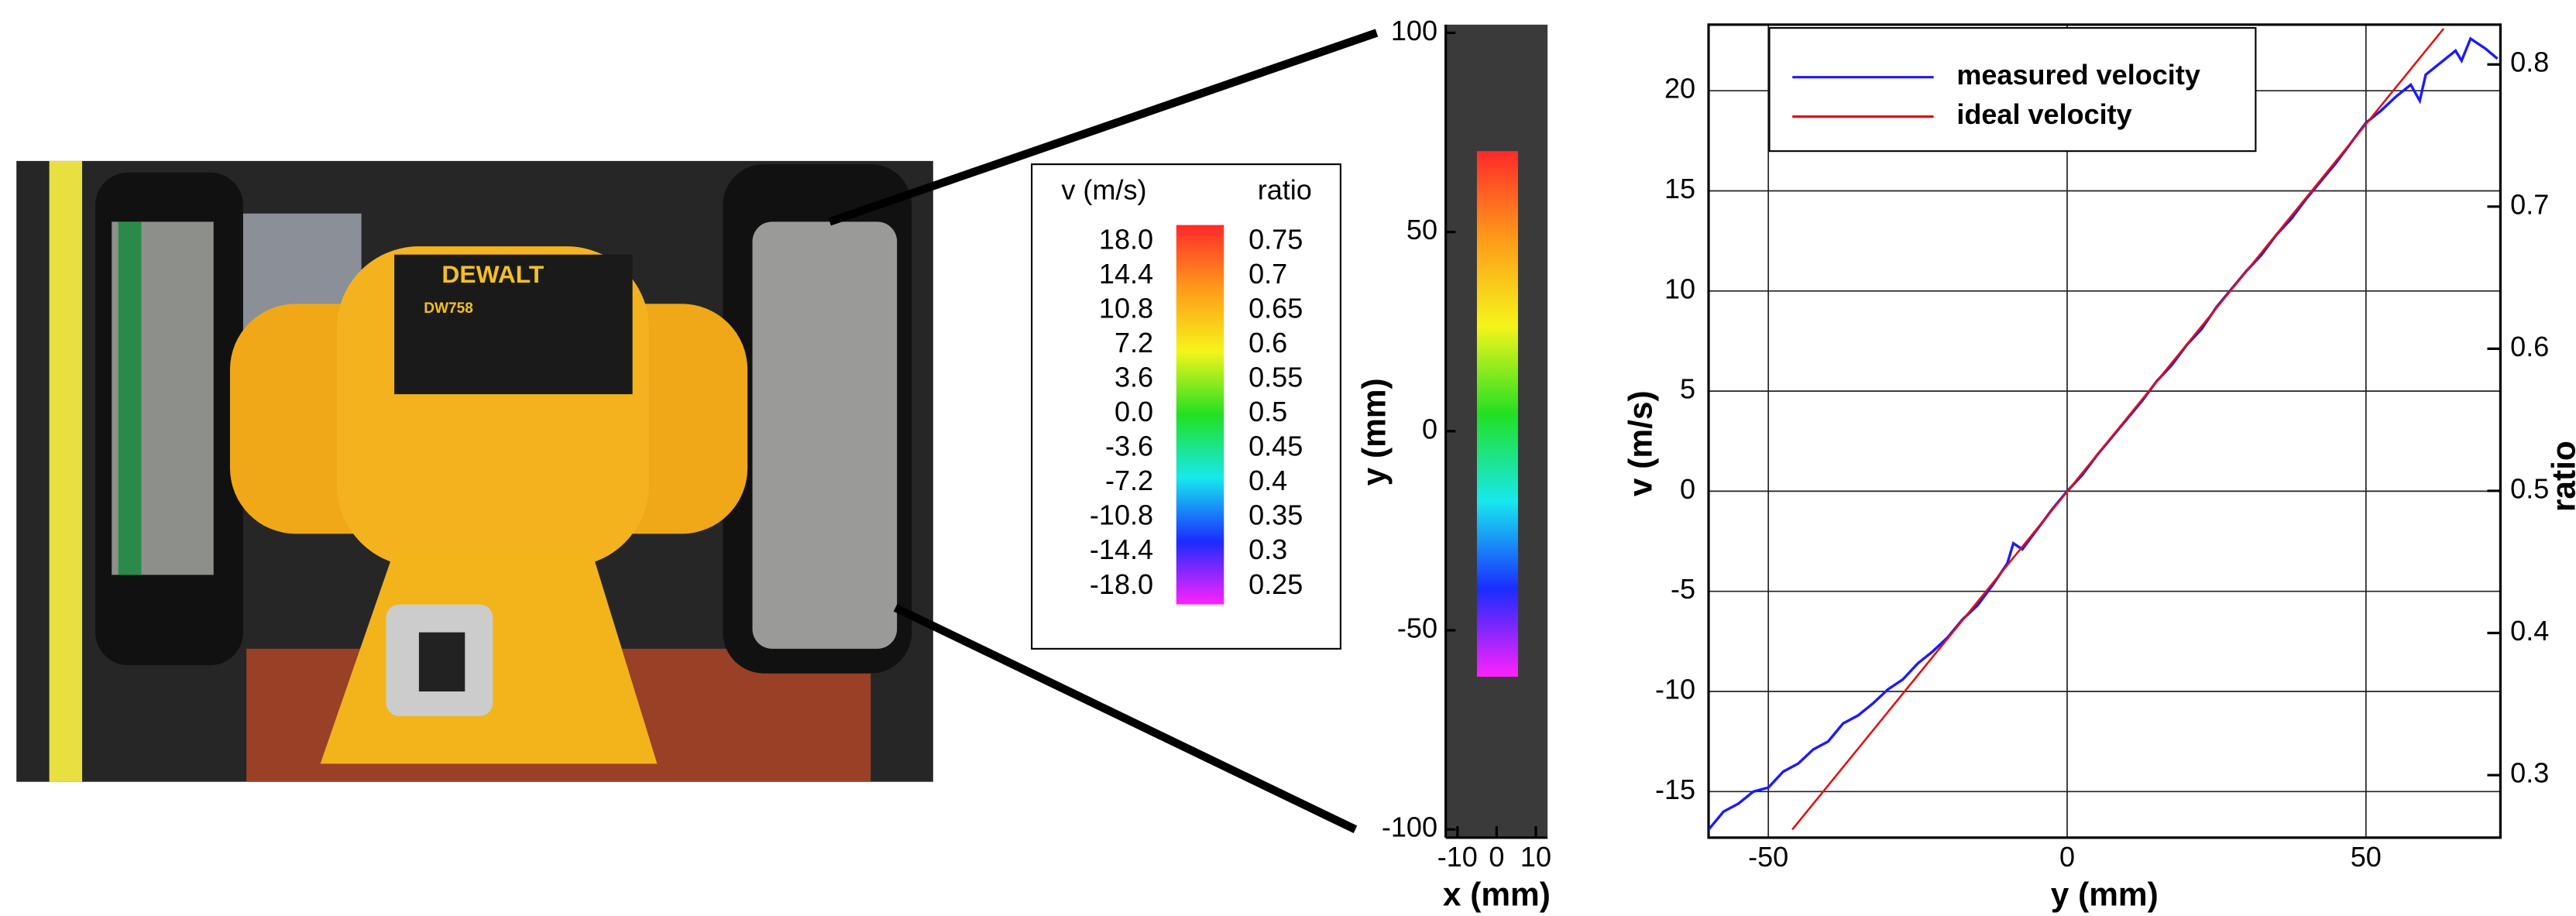  I want to click on velocity-field, so click(1497, 414).